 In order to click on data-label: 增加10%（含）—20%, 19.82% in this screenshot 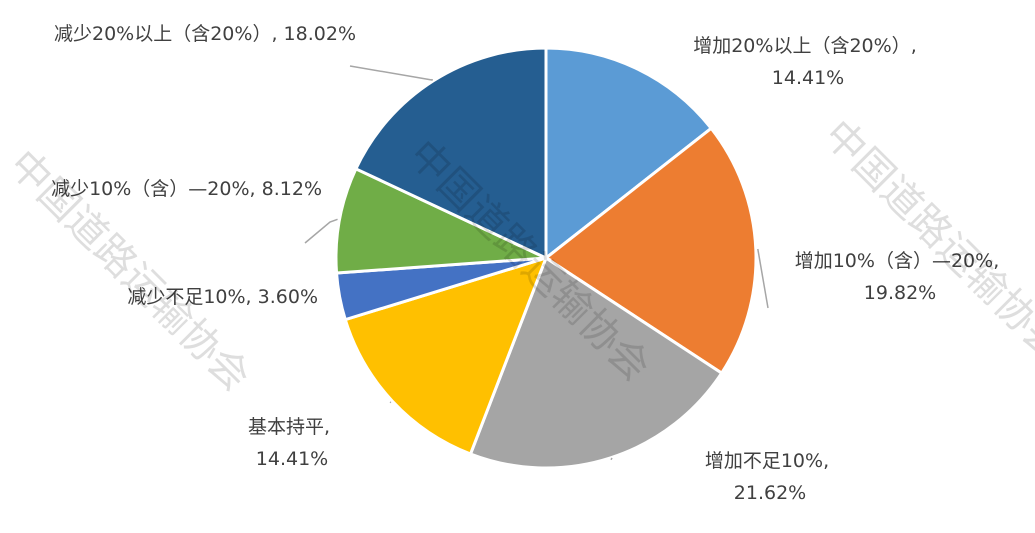, I will do `click(900, 277)`.